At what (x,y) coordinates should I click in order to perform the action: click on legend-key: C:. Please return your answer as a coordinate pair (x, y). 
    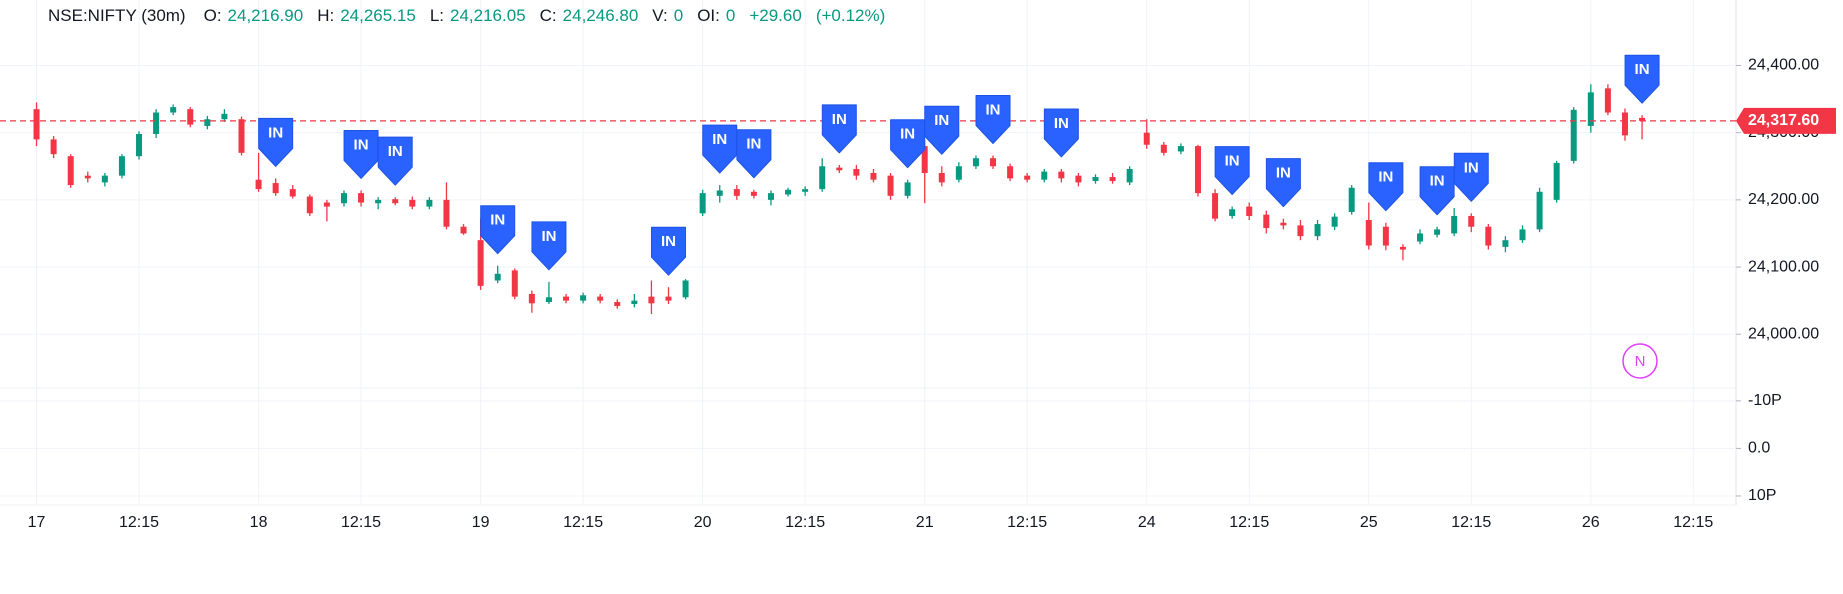
    Looking at the image, I should click on (548, 15).